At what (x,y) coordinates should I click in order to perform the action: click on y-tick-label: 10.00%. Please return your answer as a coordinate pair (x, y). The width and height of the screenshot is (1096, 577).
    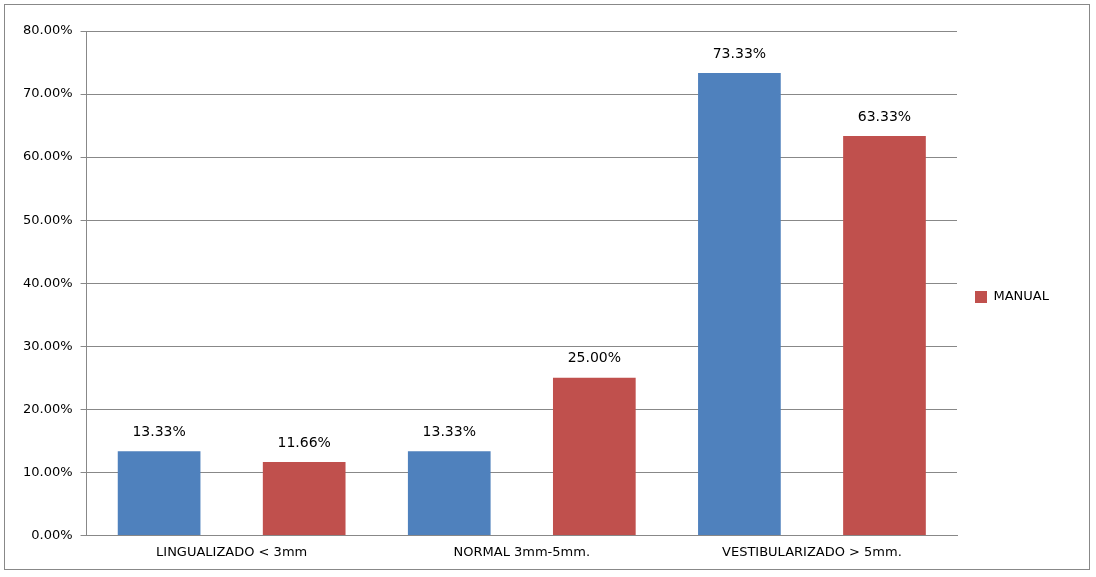
    Looking at the image, I should click on (47, 471).